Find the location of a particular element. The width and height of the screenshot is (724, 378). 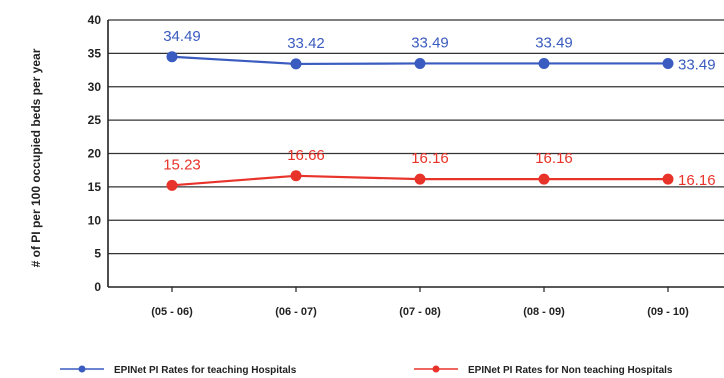

series-0-data-label-4: 33.49 is located at coordinates (697, 64).